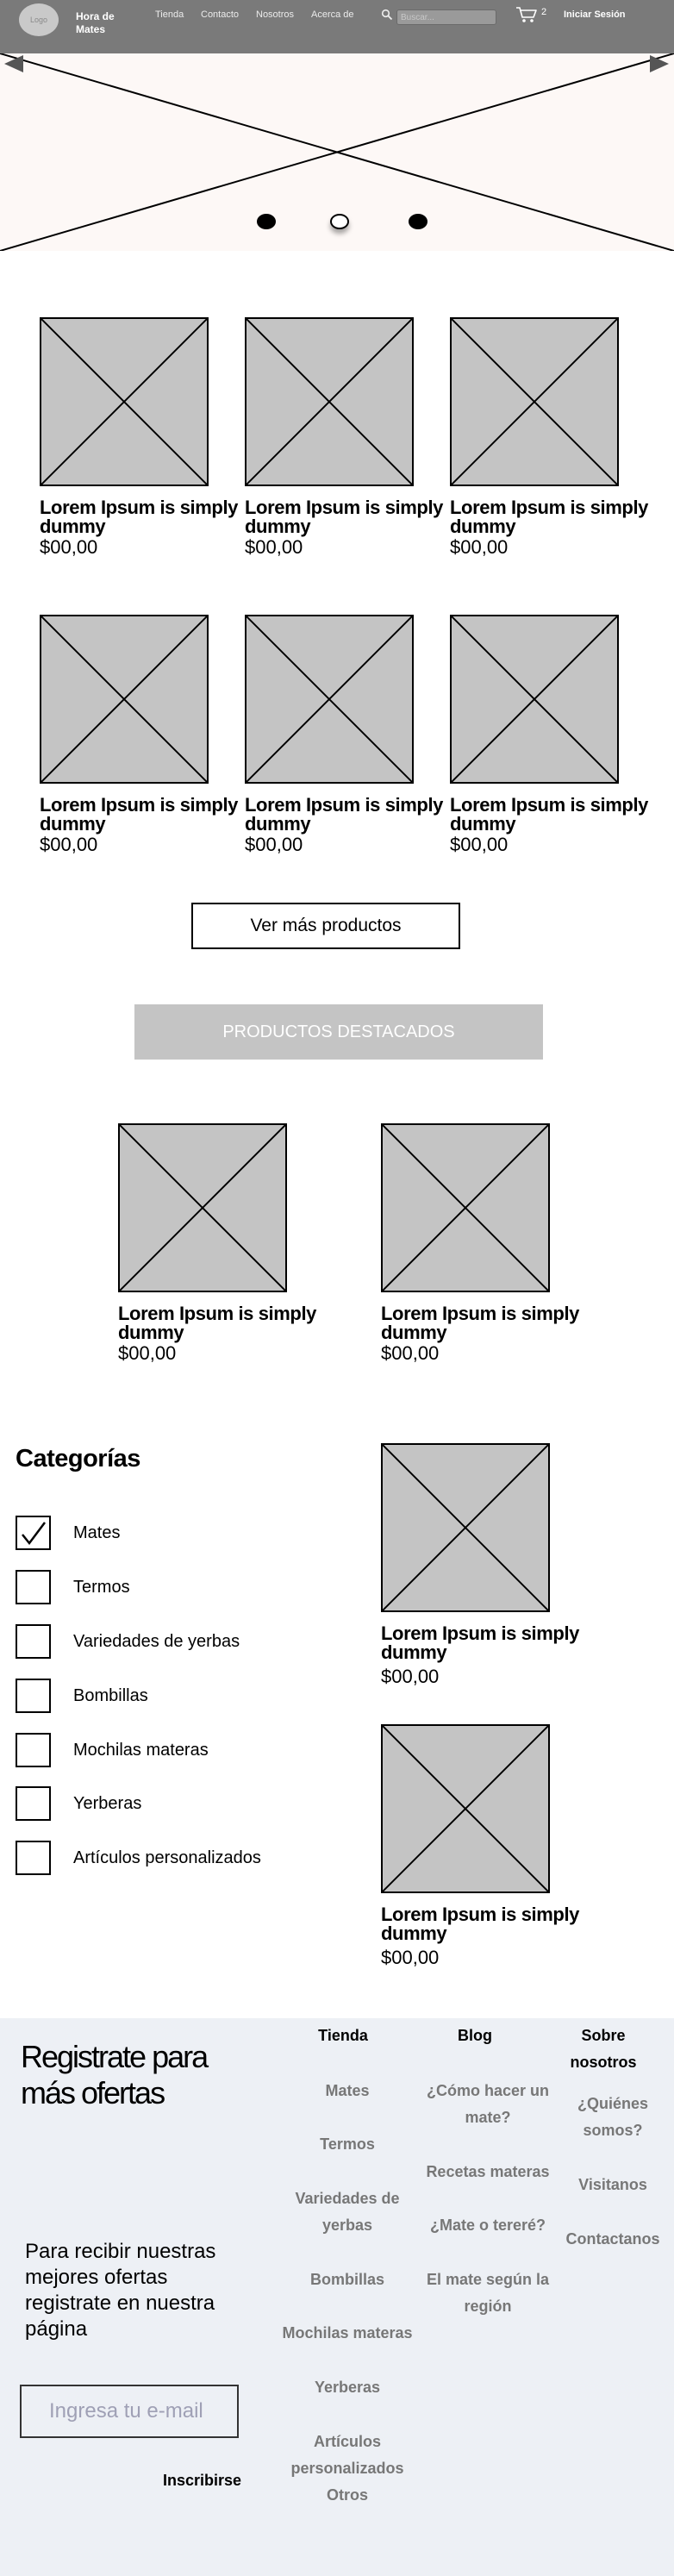 The height and width of the screenshot is (2576, 674). What do you see at coordinates (526, 15) in the screenshot?
I see `cart-icon` at bounding box center [526, 15].